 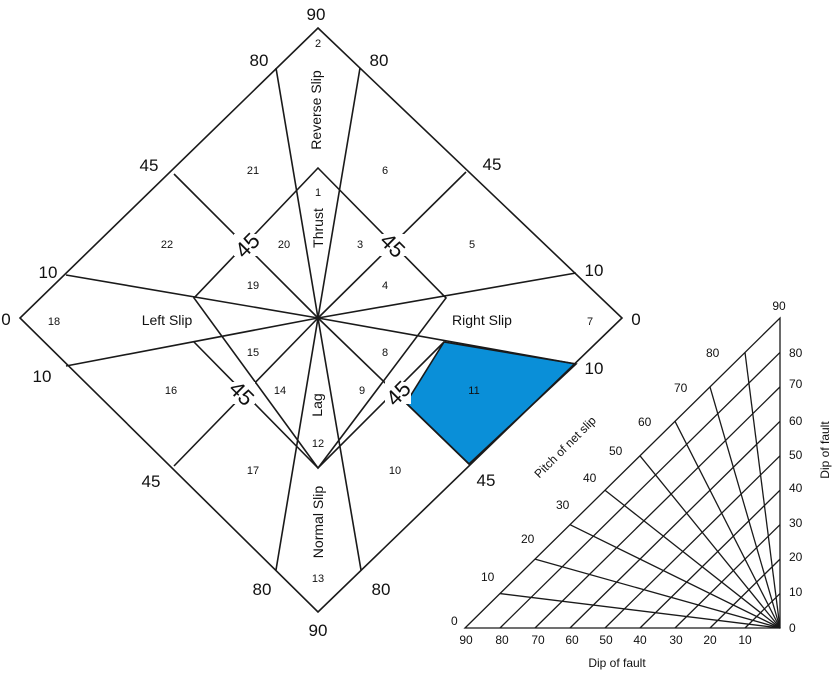 What do you see at coordinates (48, 272) in the screenshot?
I see `scale-ul-10: 10` at bounding box center [48, 272].